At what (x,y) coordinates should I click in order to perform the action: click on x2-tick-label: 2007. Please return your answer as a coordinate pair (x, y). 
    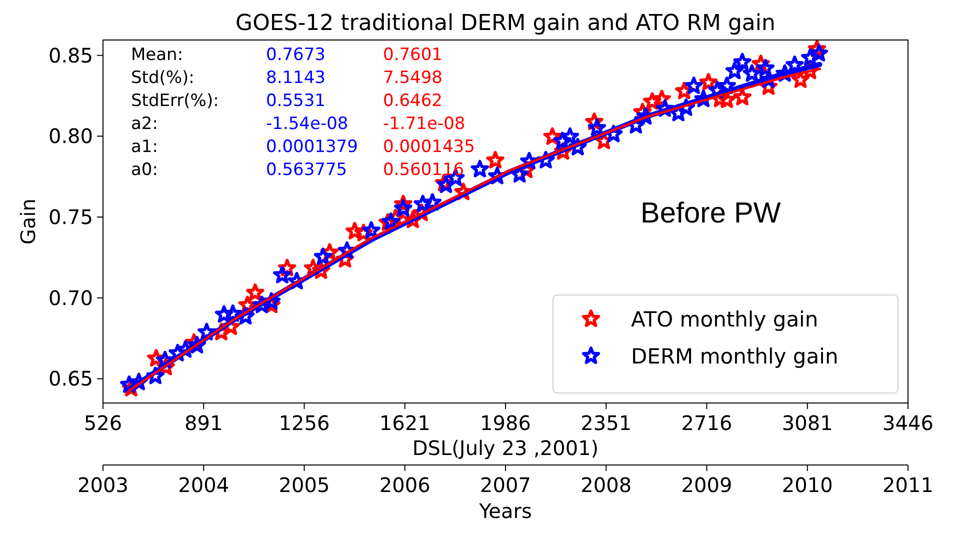
    Looking at the image, I should click on (505, 485).